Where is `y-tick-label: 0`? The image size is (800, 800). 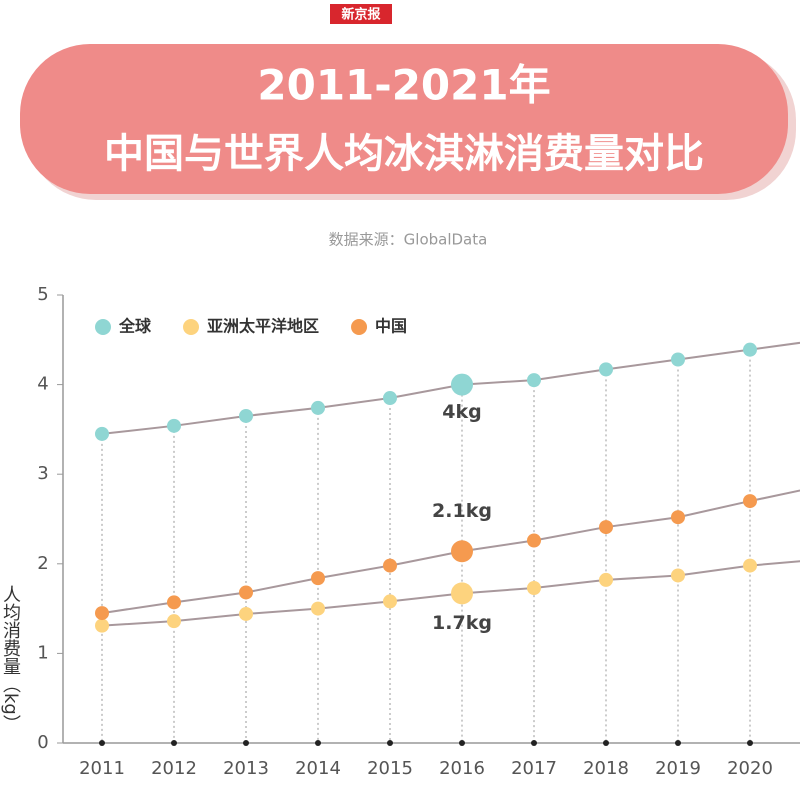 y-tick-label: 0 is located at coordinates (42, 742).